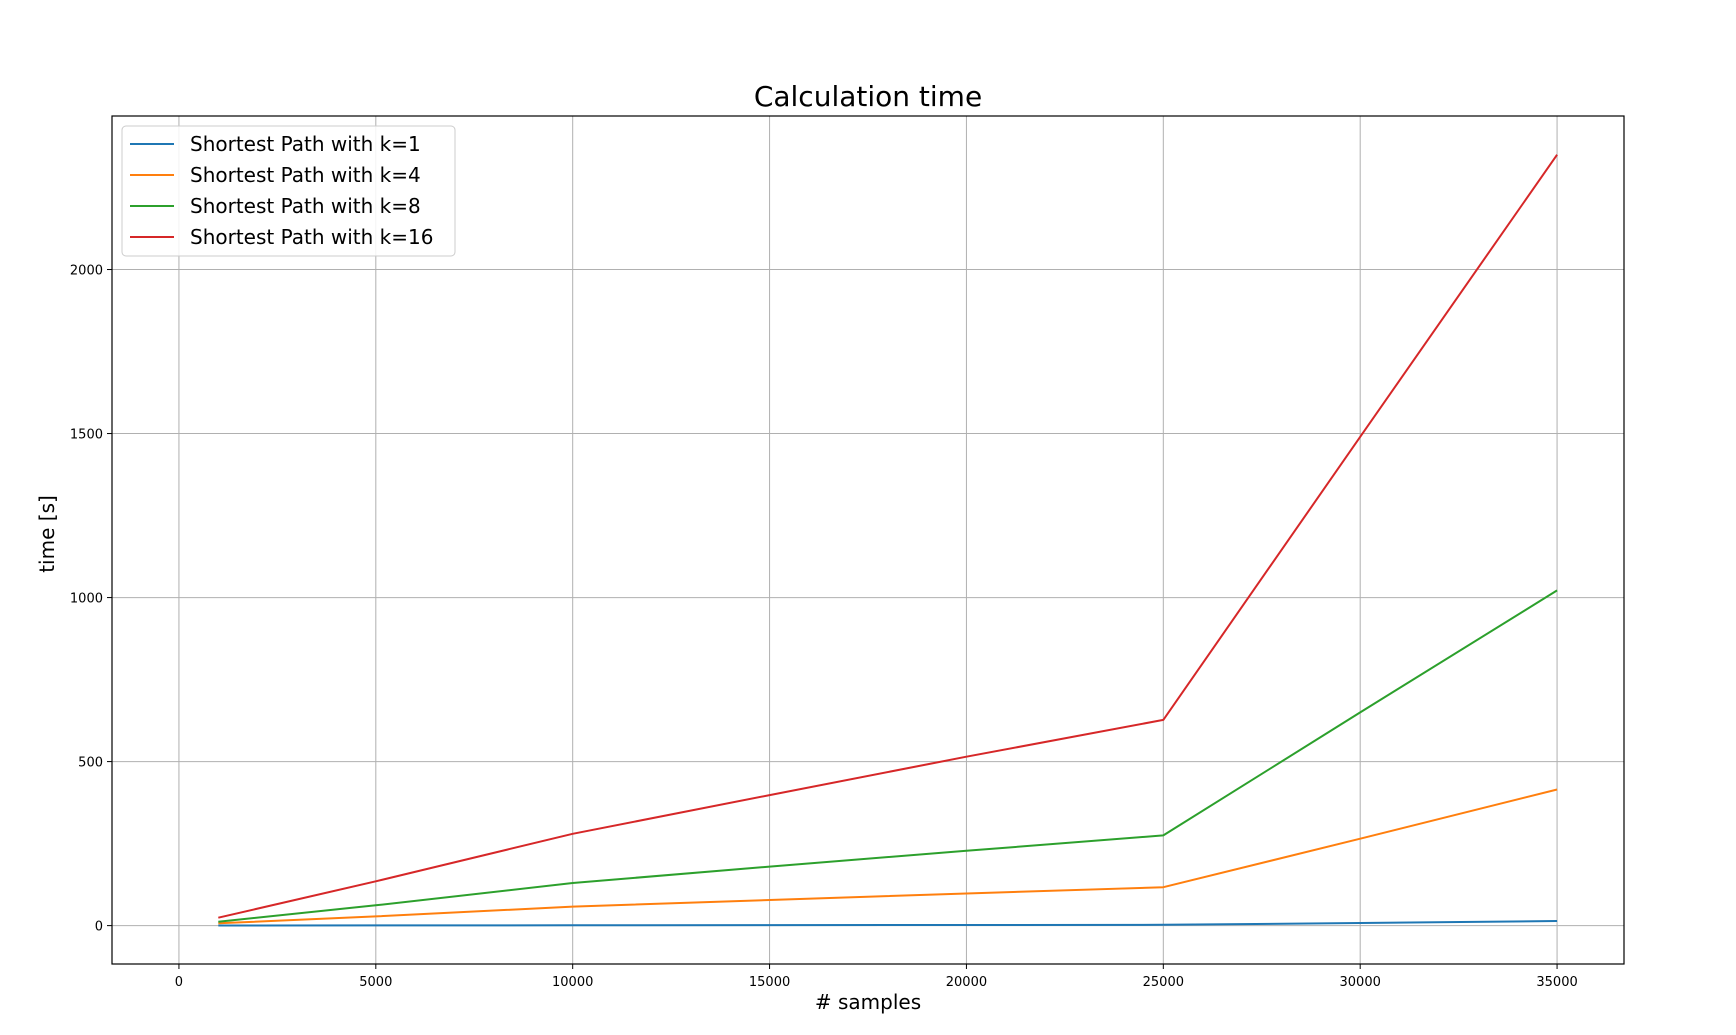  I want to click on y-axis-label: time [s], so click(47, 534).